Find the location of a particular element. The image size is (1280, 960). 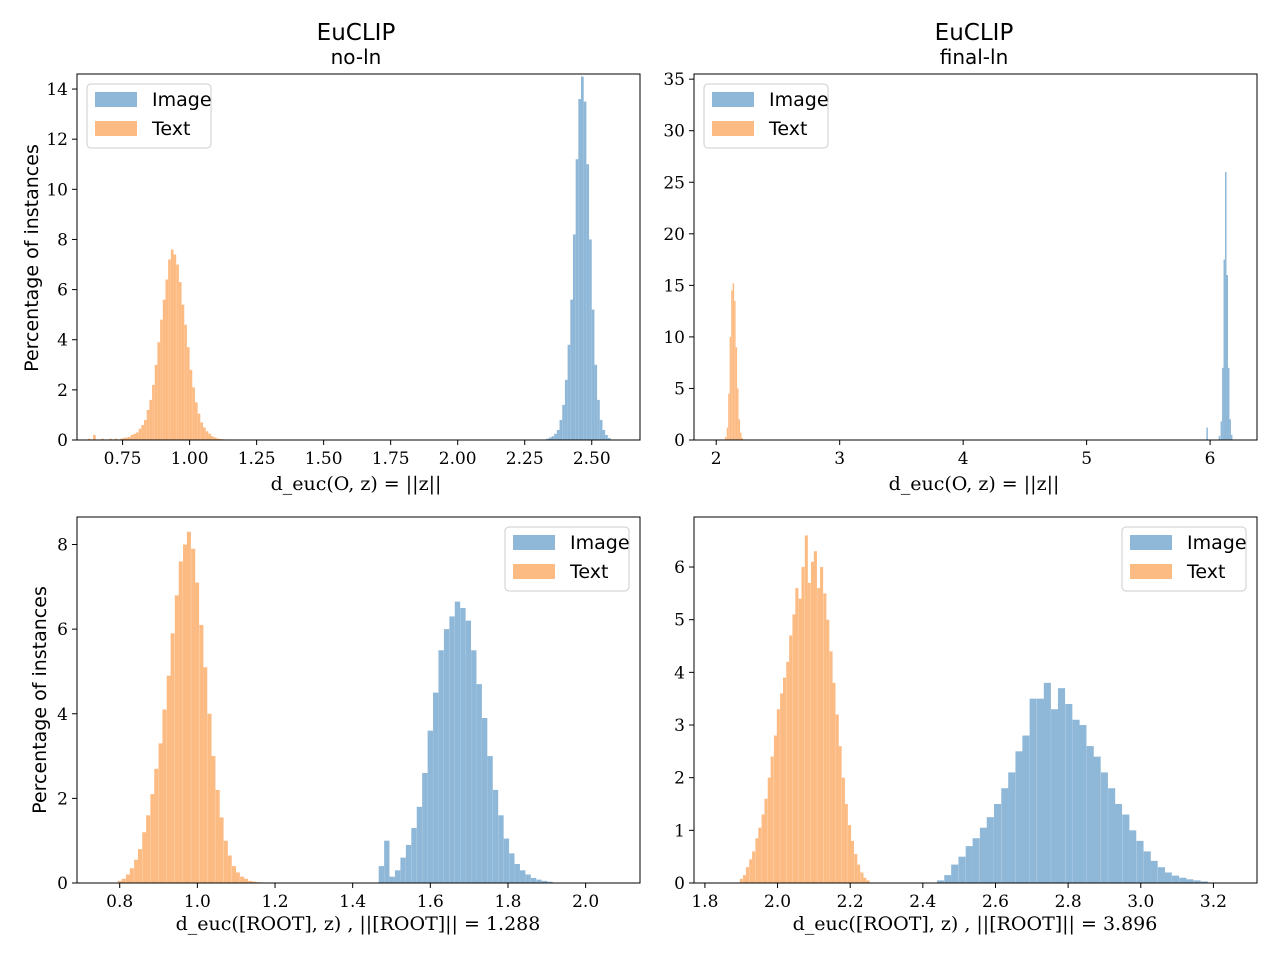

panel-subtitle: final-ln is located at coordinates (974, 57).